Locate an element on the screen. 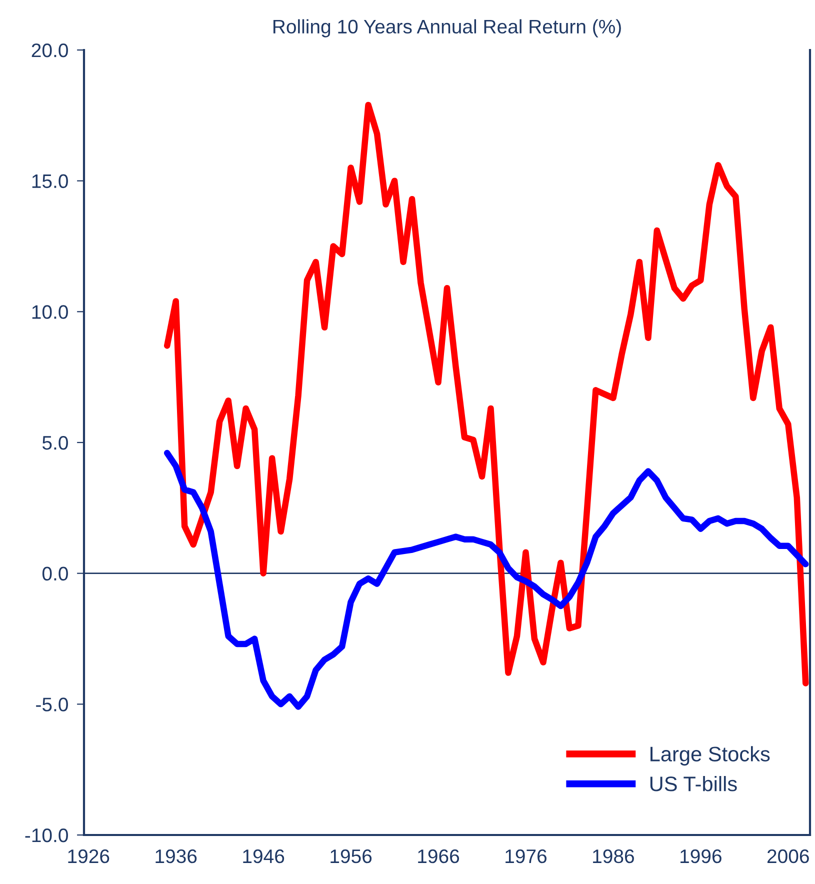  legend-label: Large Stocks is located at coordinates (710, 756).